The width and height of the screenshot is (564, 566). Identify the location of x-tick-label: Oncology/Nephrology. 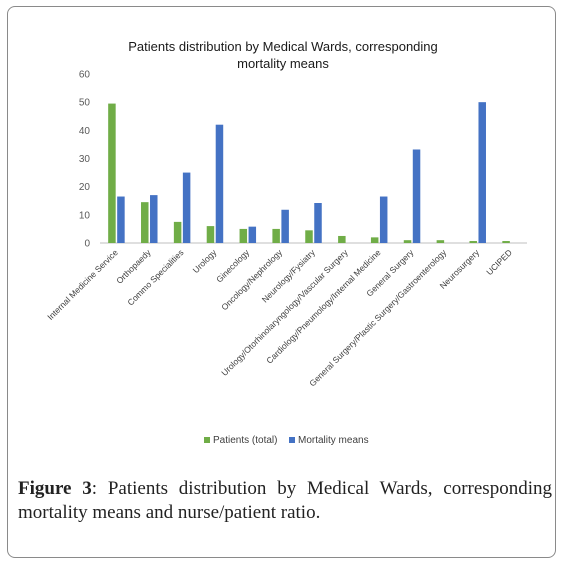
(251, 279).